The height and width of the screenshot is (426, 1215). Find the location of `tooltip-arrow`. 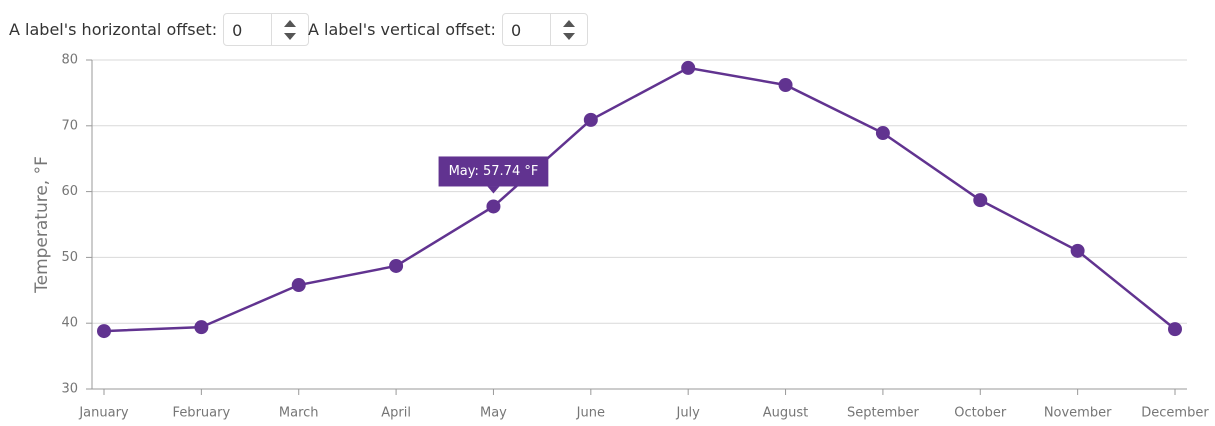

tooltip-arrow is located at coordinates (493, 190).